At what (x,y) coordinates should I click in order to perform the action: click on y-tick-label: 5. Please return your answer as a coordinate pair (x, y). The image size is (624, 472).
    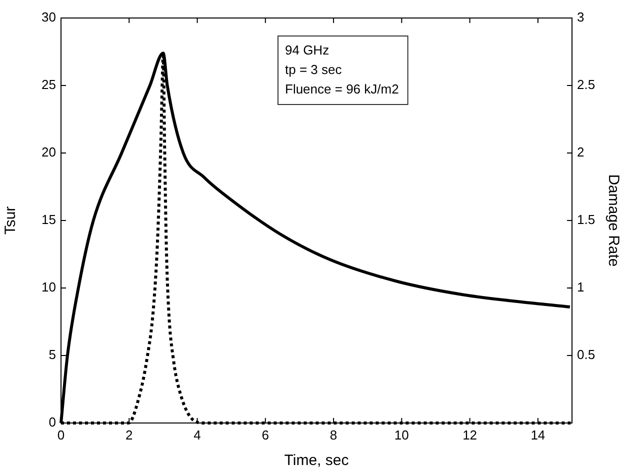
    Looking at the image, I should click on (52, 354).